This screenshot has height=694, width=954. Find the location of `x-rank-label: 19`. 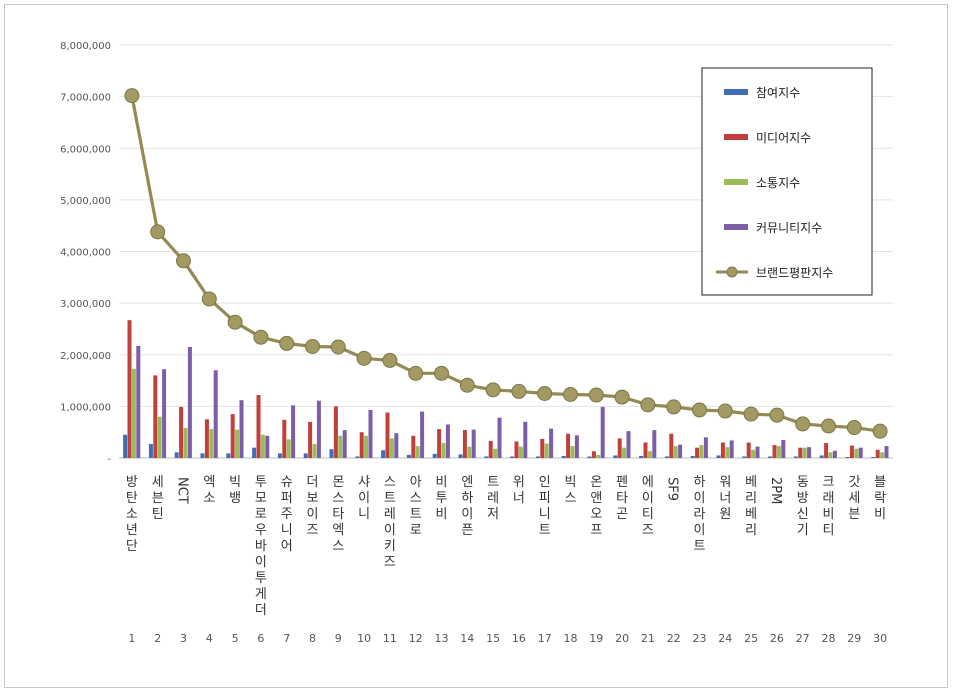

x-rank-label: 19 is located at coordinates (596, 638).